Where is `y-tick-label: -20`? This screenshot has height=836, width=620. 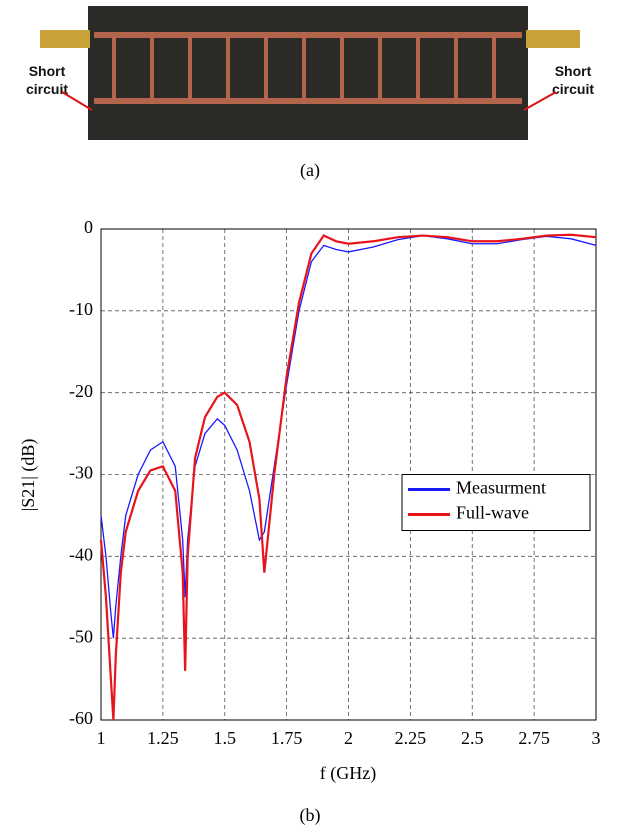 y-tick-label: -20 is located at coordinates (81, 391).